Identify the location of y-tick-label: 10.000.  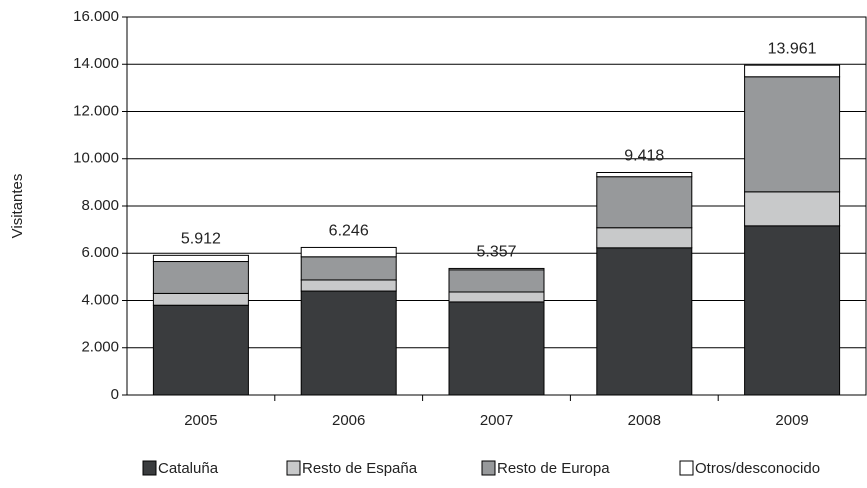
(96, 158).